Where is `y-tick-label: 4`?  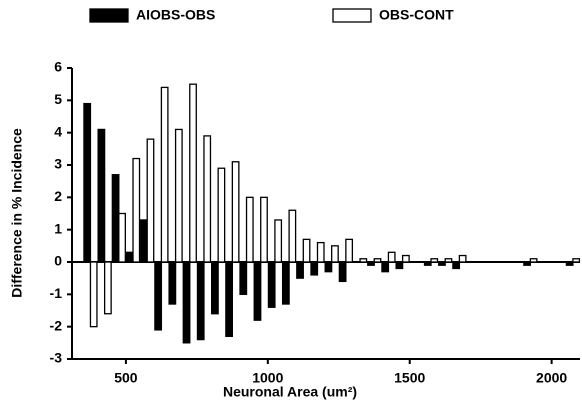
y-tick-label: 4 is located at coordinates (58, 131).